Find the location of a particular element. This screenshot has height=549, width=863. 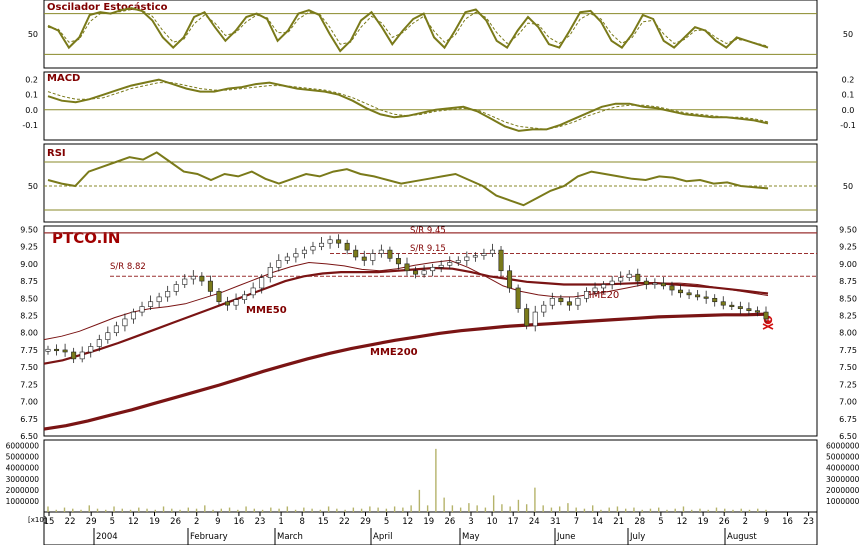

price-tick-label-right: 9.25 is located at coordinates (848, 247).